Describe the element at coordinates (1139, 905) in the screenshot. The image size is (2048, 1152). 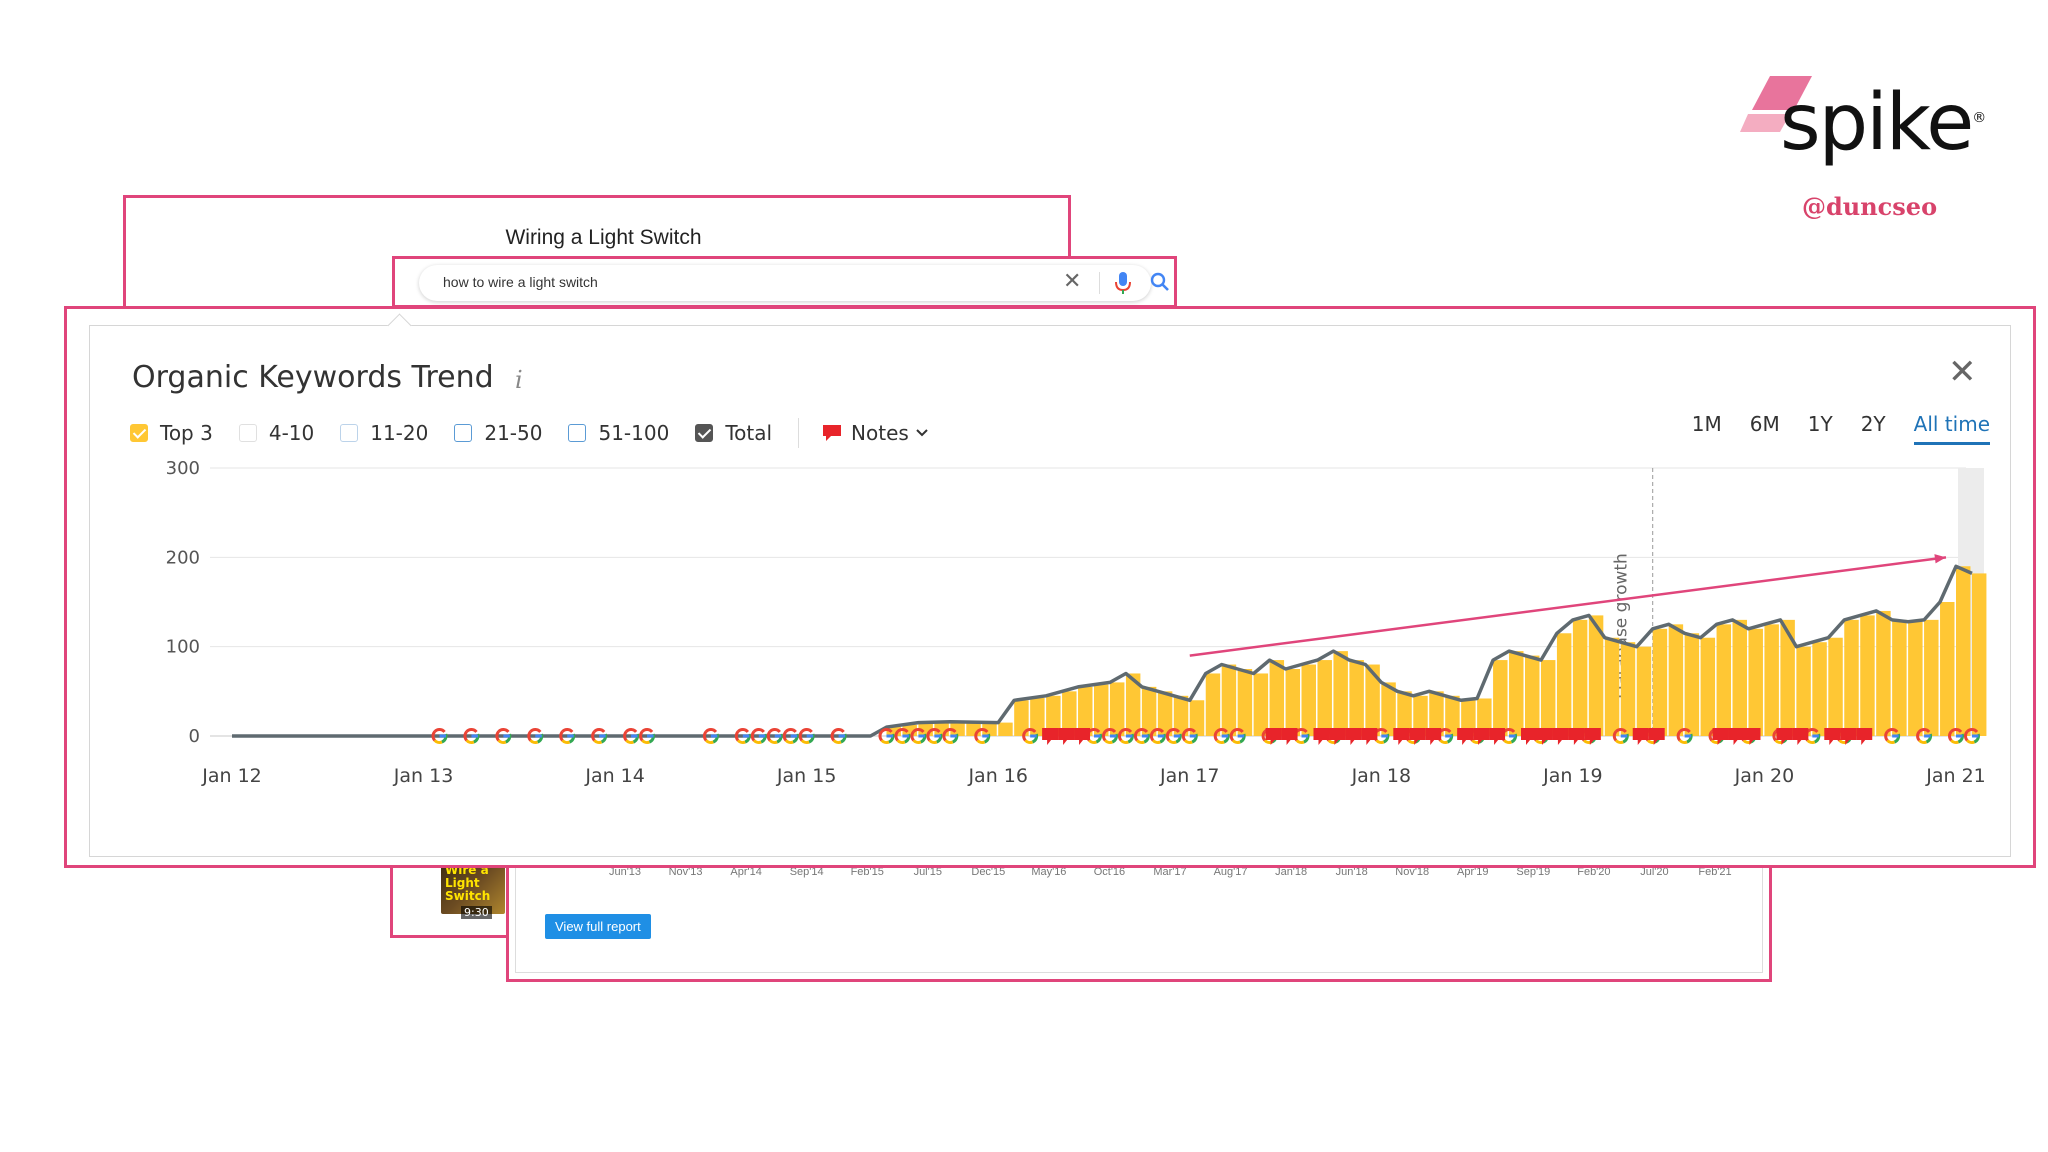
I see `report-card` at that location.